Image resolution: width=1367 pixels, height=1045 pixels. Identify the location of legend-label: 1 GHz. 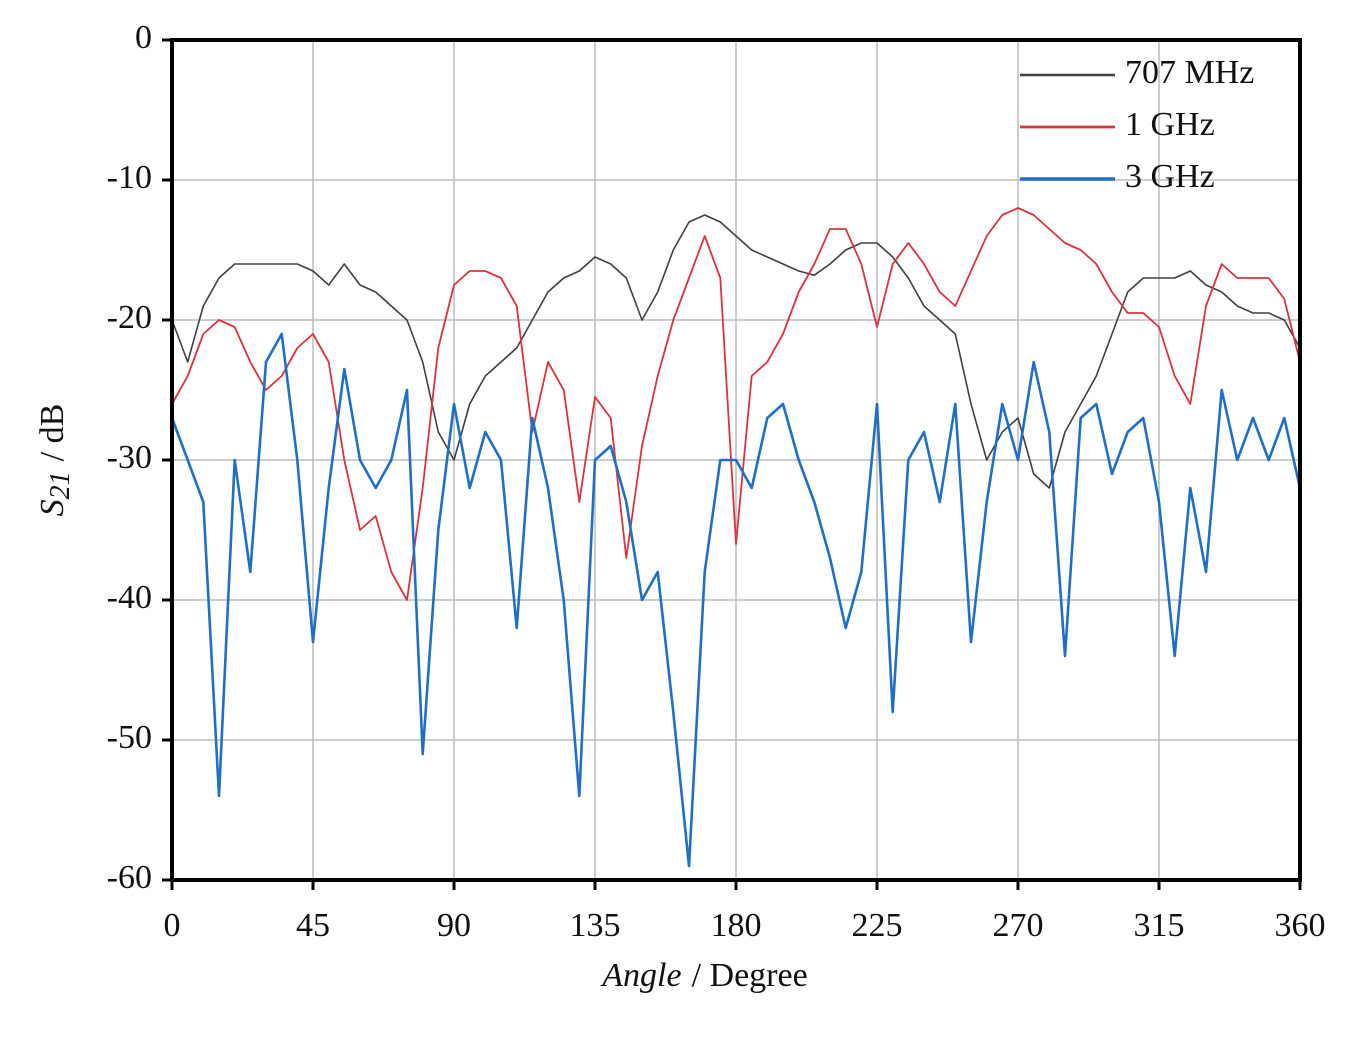
(1170, 124).